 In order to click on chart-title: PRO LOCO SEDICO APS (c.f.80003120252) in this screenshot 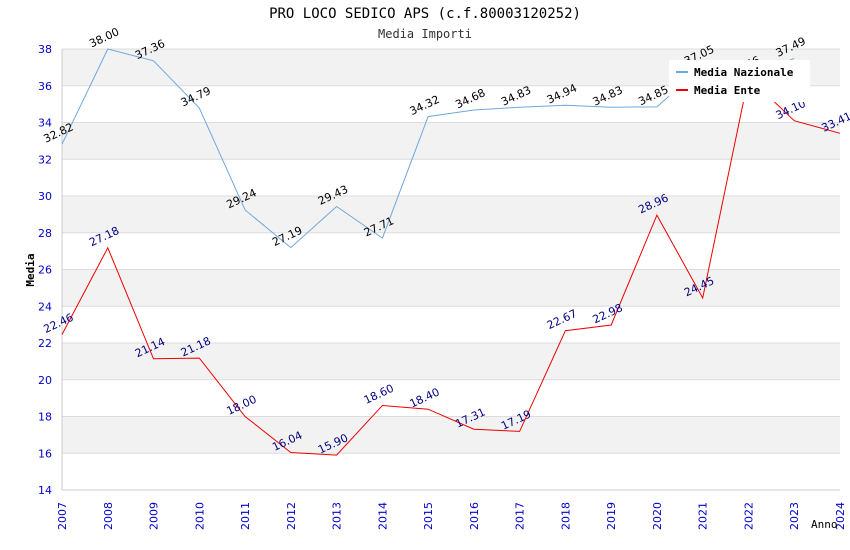, I will do `click(425, 14)`.